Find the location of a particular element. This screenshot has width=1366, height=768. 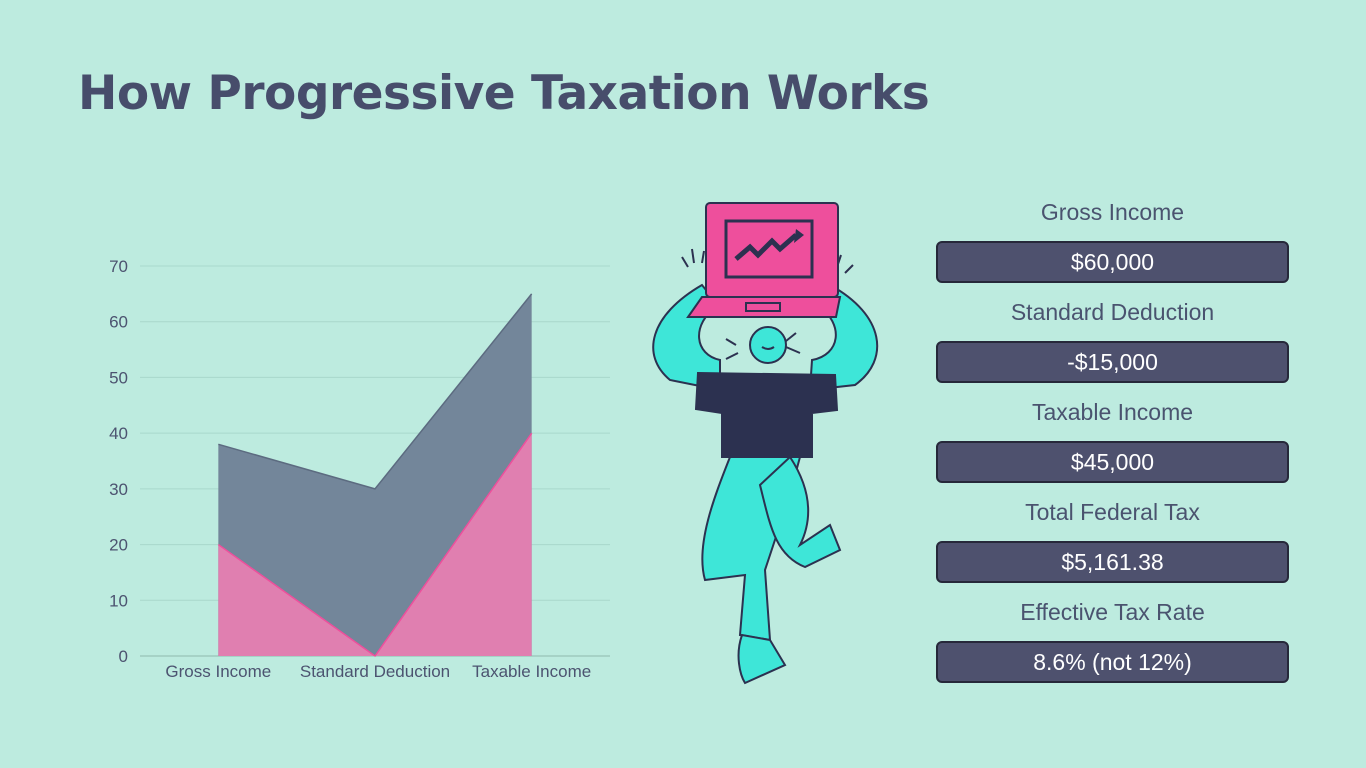

stat-gross-income: Gross Income $60,000 is located at coordinates (1112, 239).